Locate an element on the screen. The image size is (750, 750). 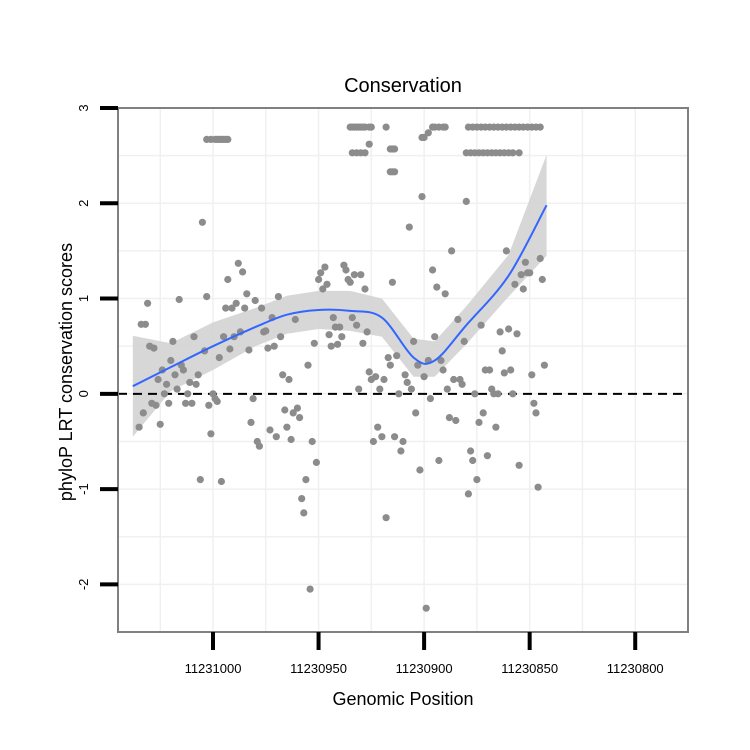
y-axis-title: phyloP LRT conservation scores is located at coordinates (66, 372).